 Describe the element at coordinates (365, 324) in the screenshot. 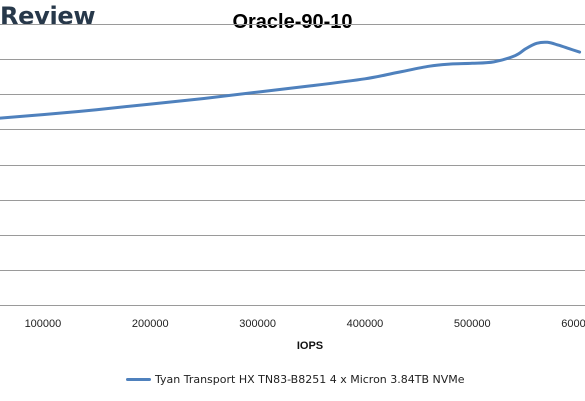

I see `x-tick-label: 400000` at that location.